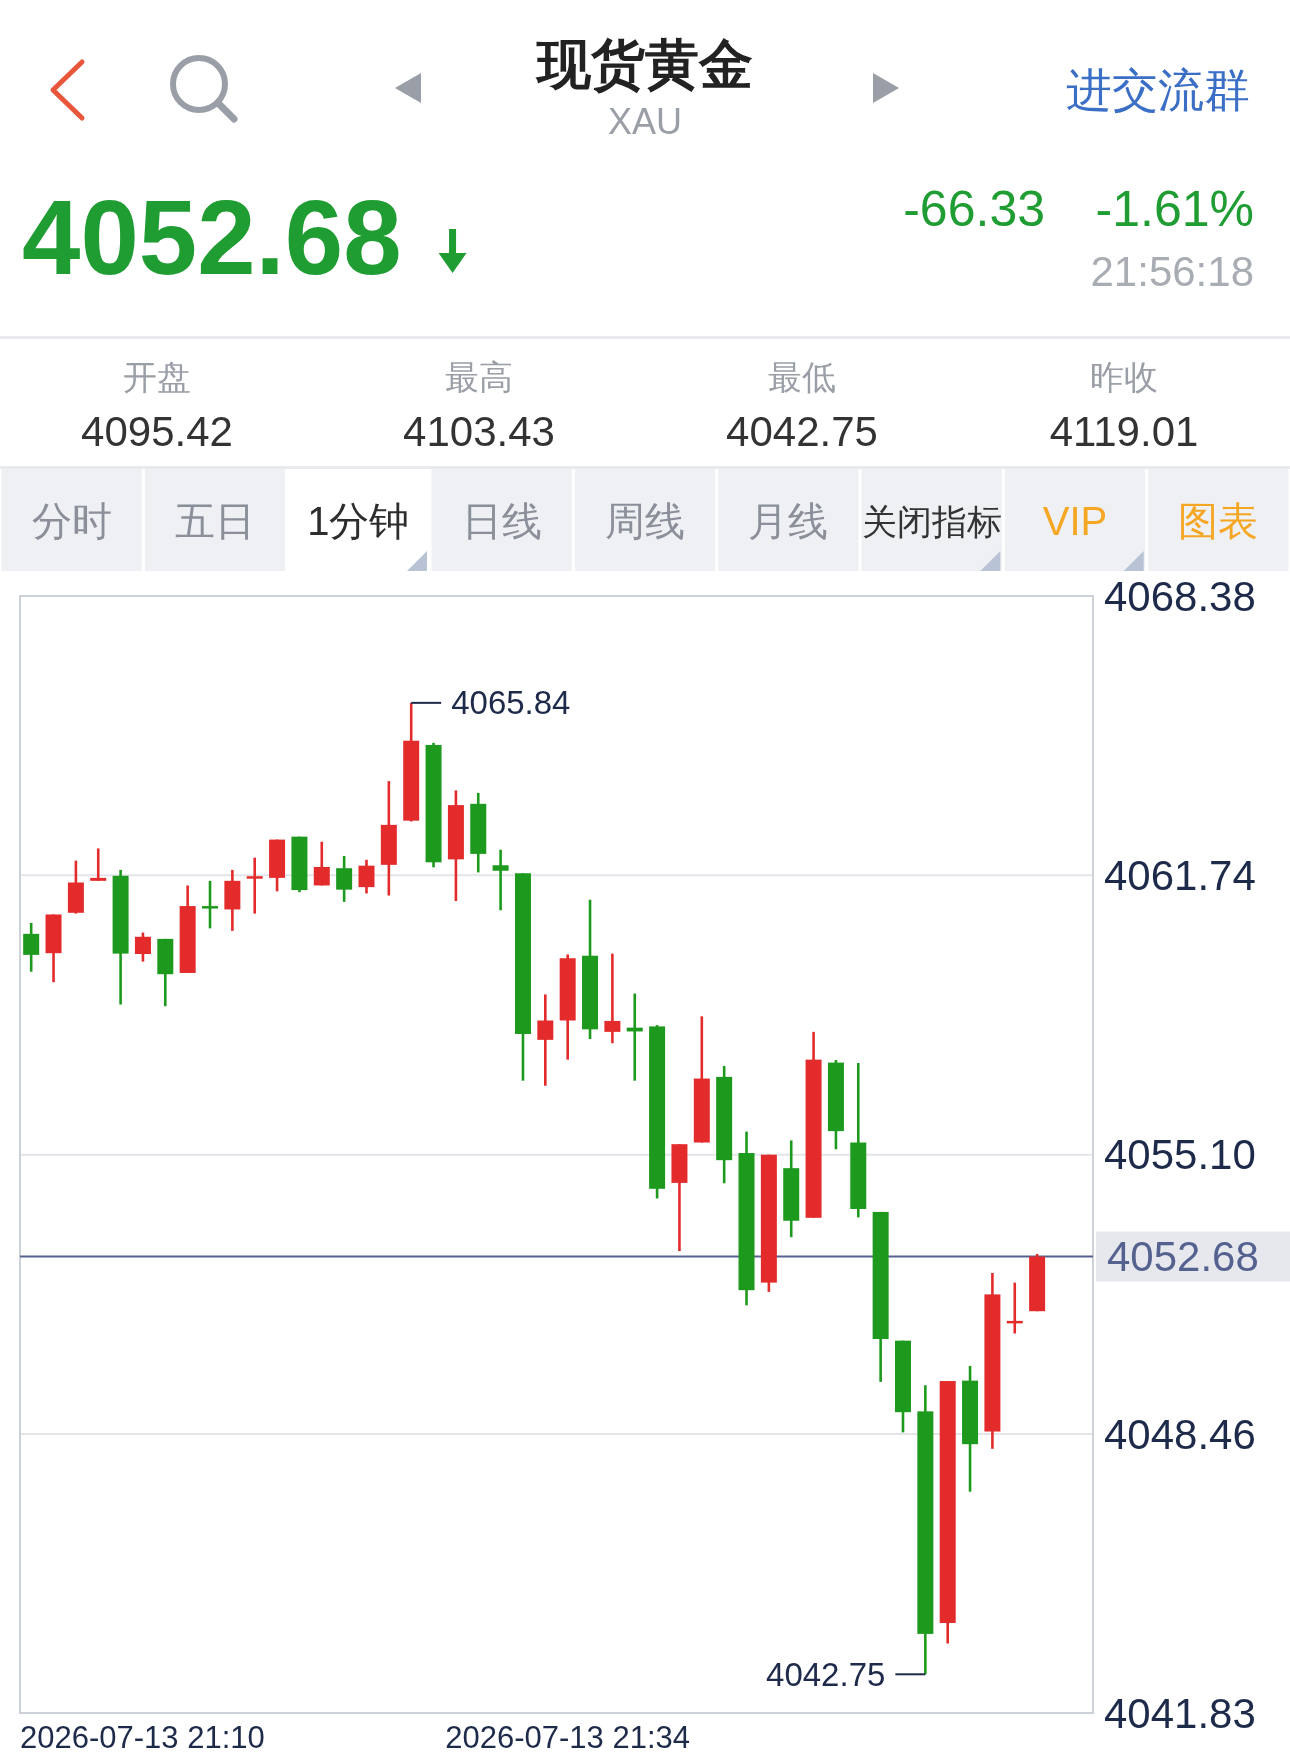 The height and width of the screenshot is (1756, 1290). What do you see at coordinates (1180, 596) in the screenshot?
I see `y-tick-label: 4068.38` at bounding box center [1180, 596].